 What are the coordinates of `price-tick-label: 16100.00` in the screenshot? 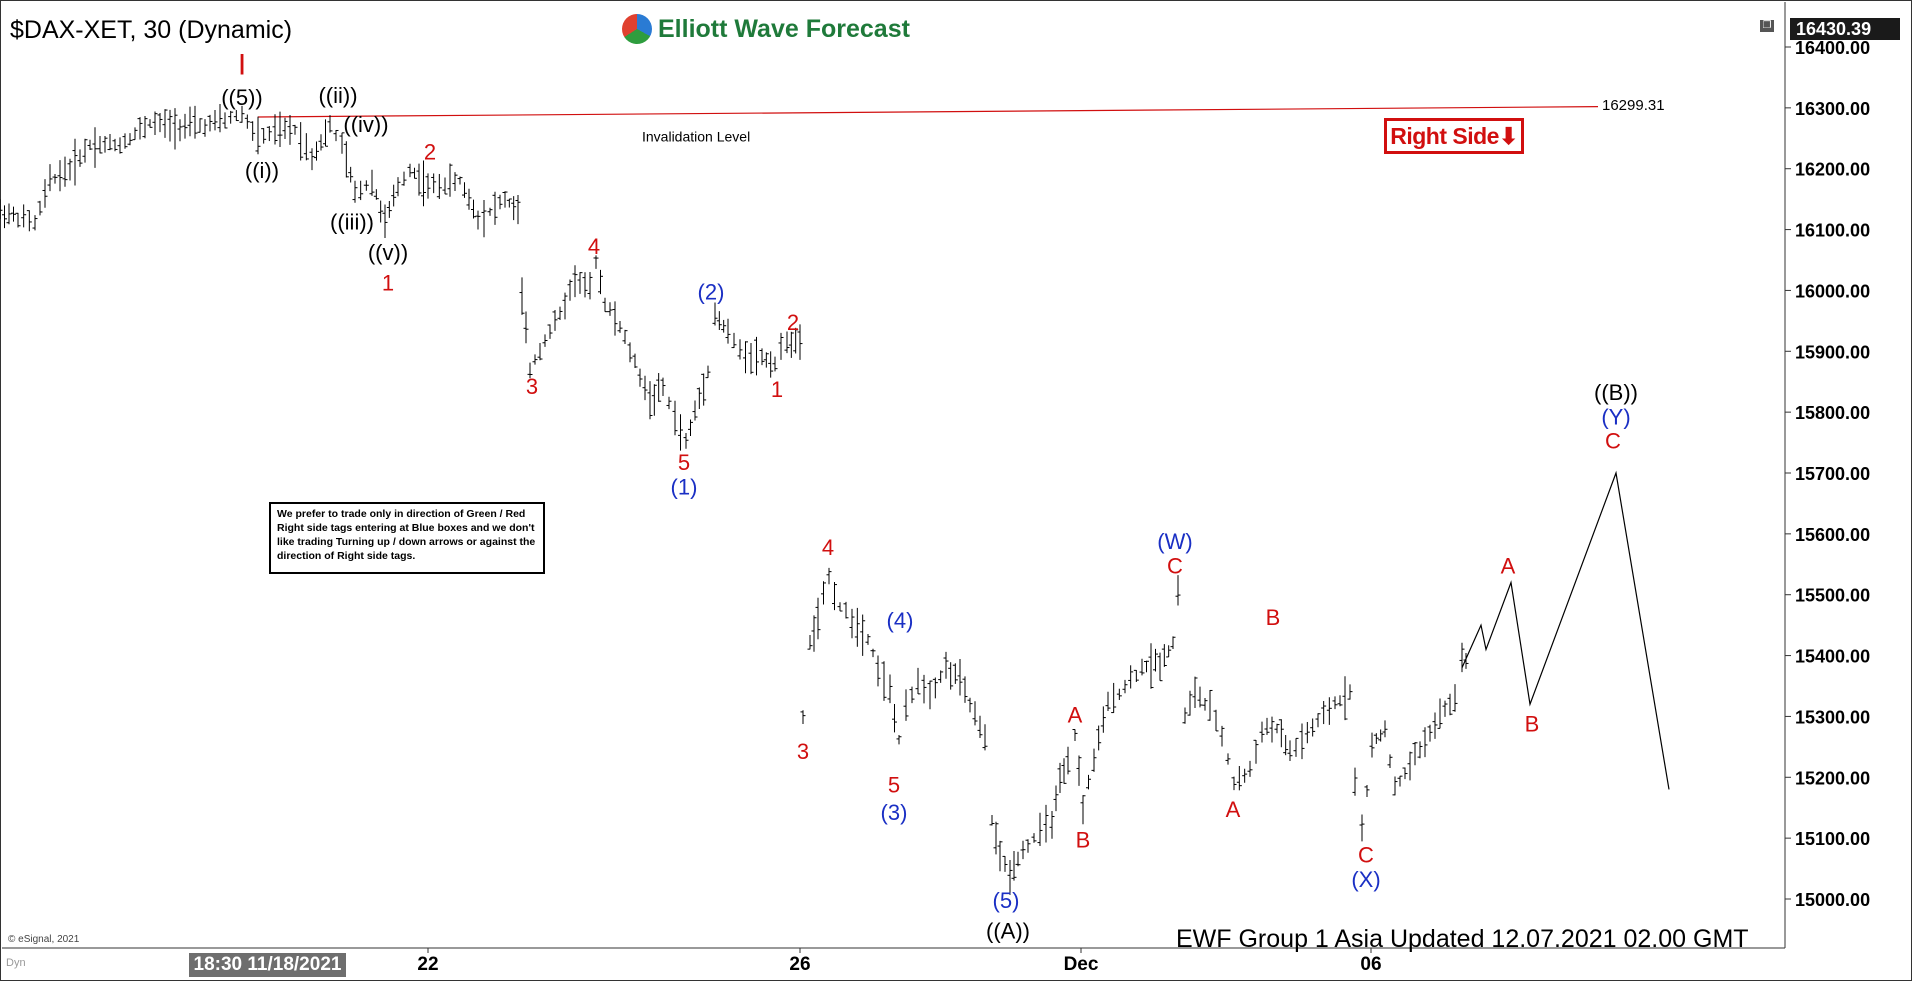 It's located at (1832, 231).